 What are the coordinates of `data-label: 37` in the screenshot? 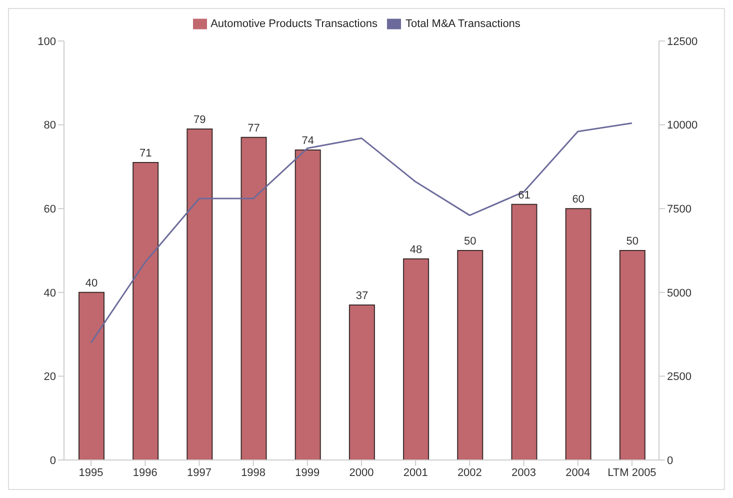 It's located at (362, 296).